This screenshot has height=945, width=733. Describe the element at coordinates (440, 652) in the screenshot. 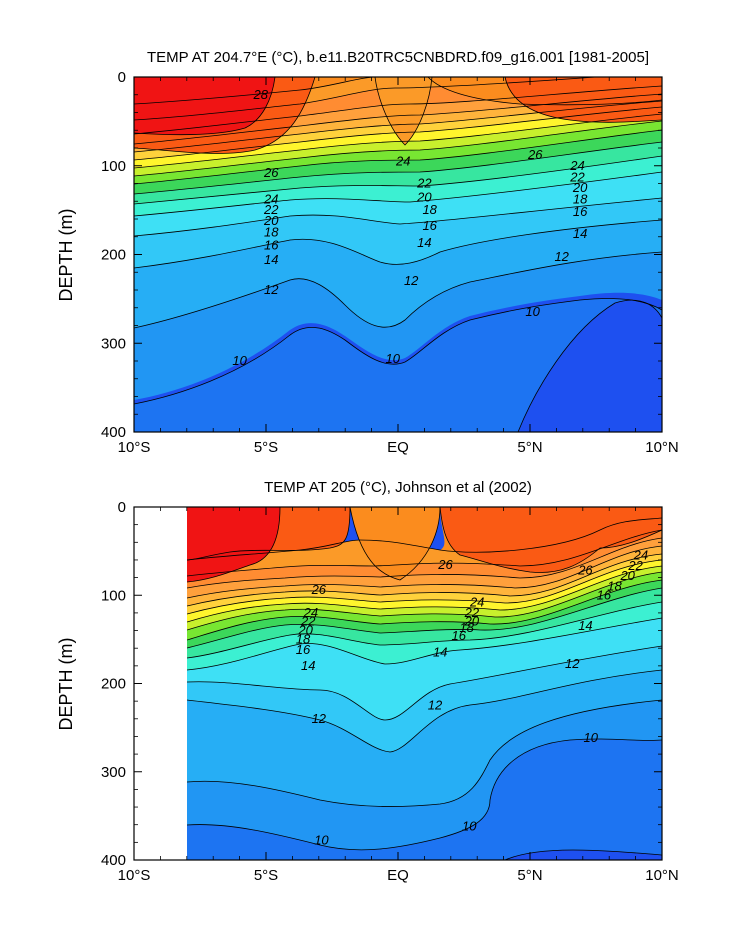

I see `contour-label: 14` at that location.